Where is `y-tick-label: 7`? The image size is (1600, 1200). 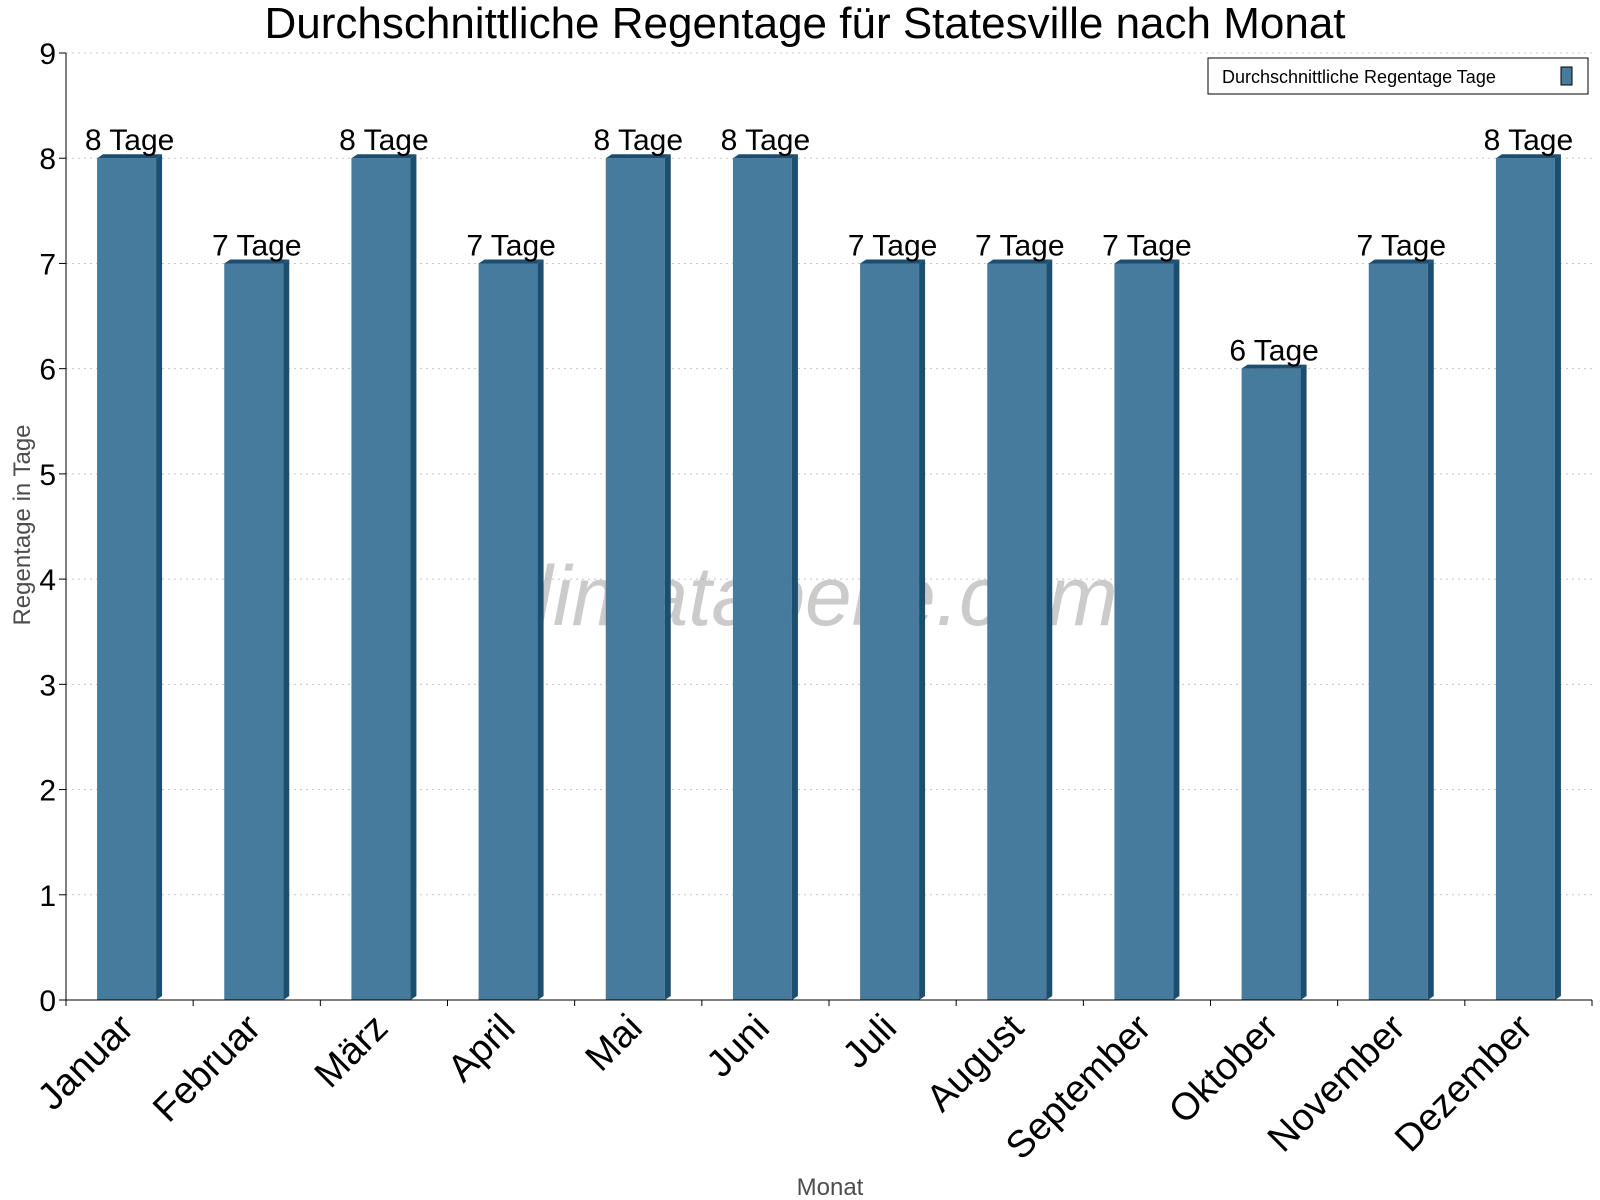 y-tick-label: 7 is located at coordinates (47, 264).